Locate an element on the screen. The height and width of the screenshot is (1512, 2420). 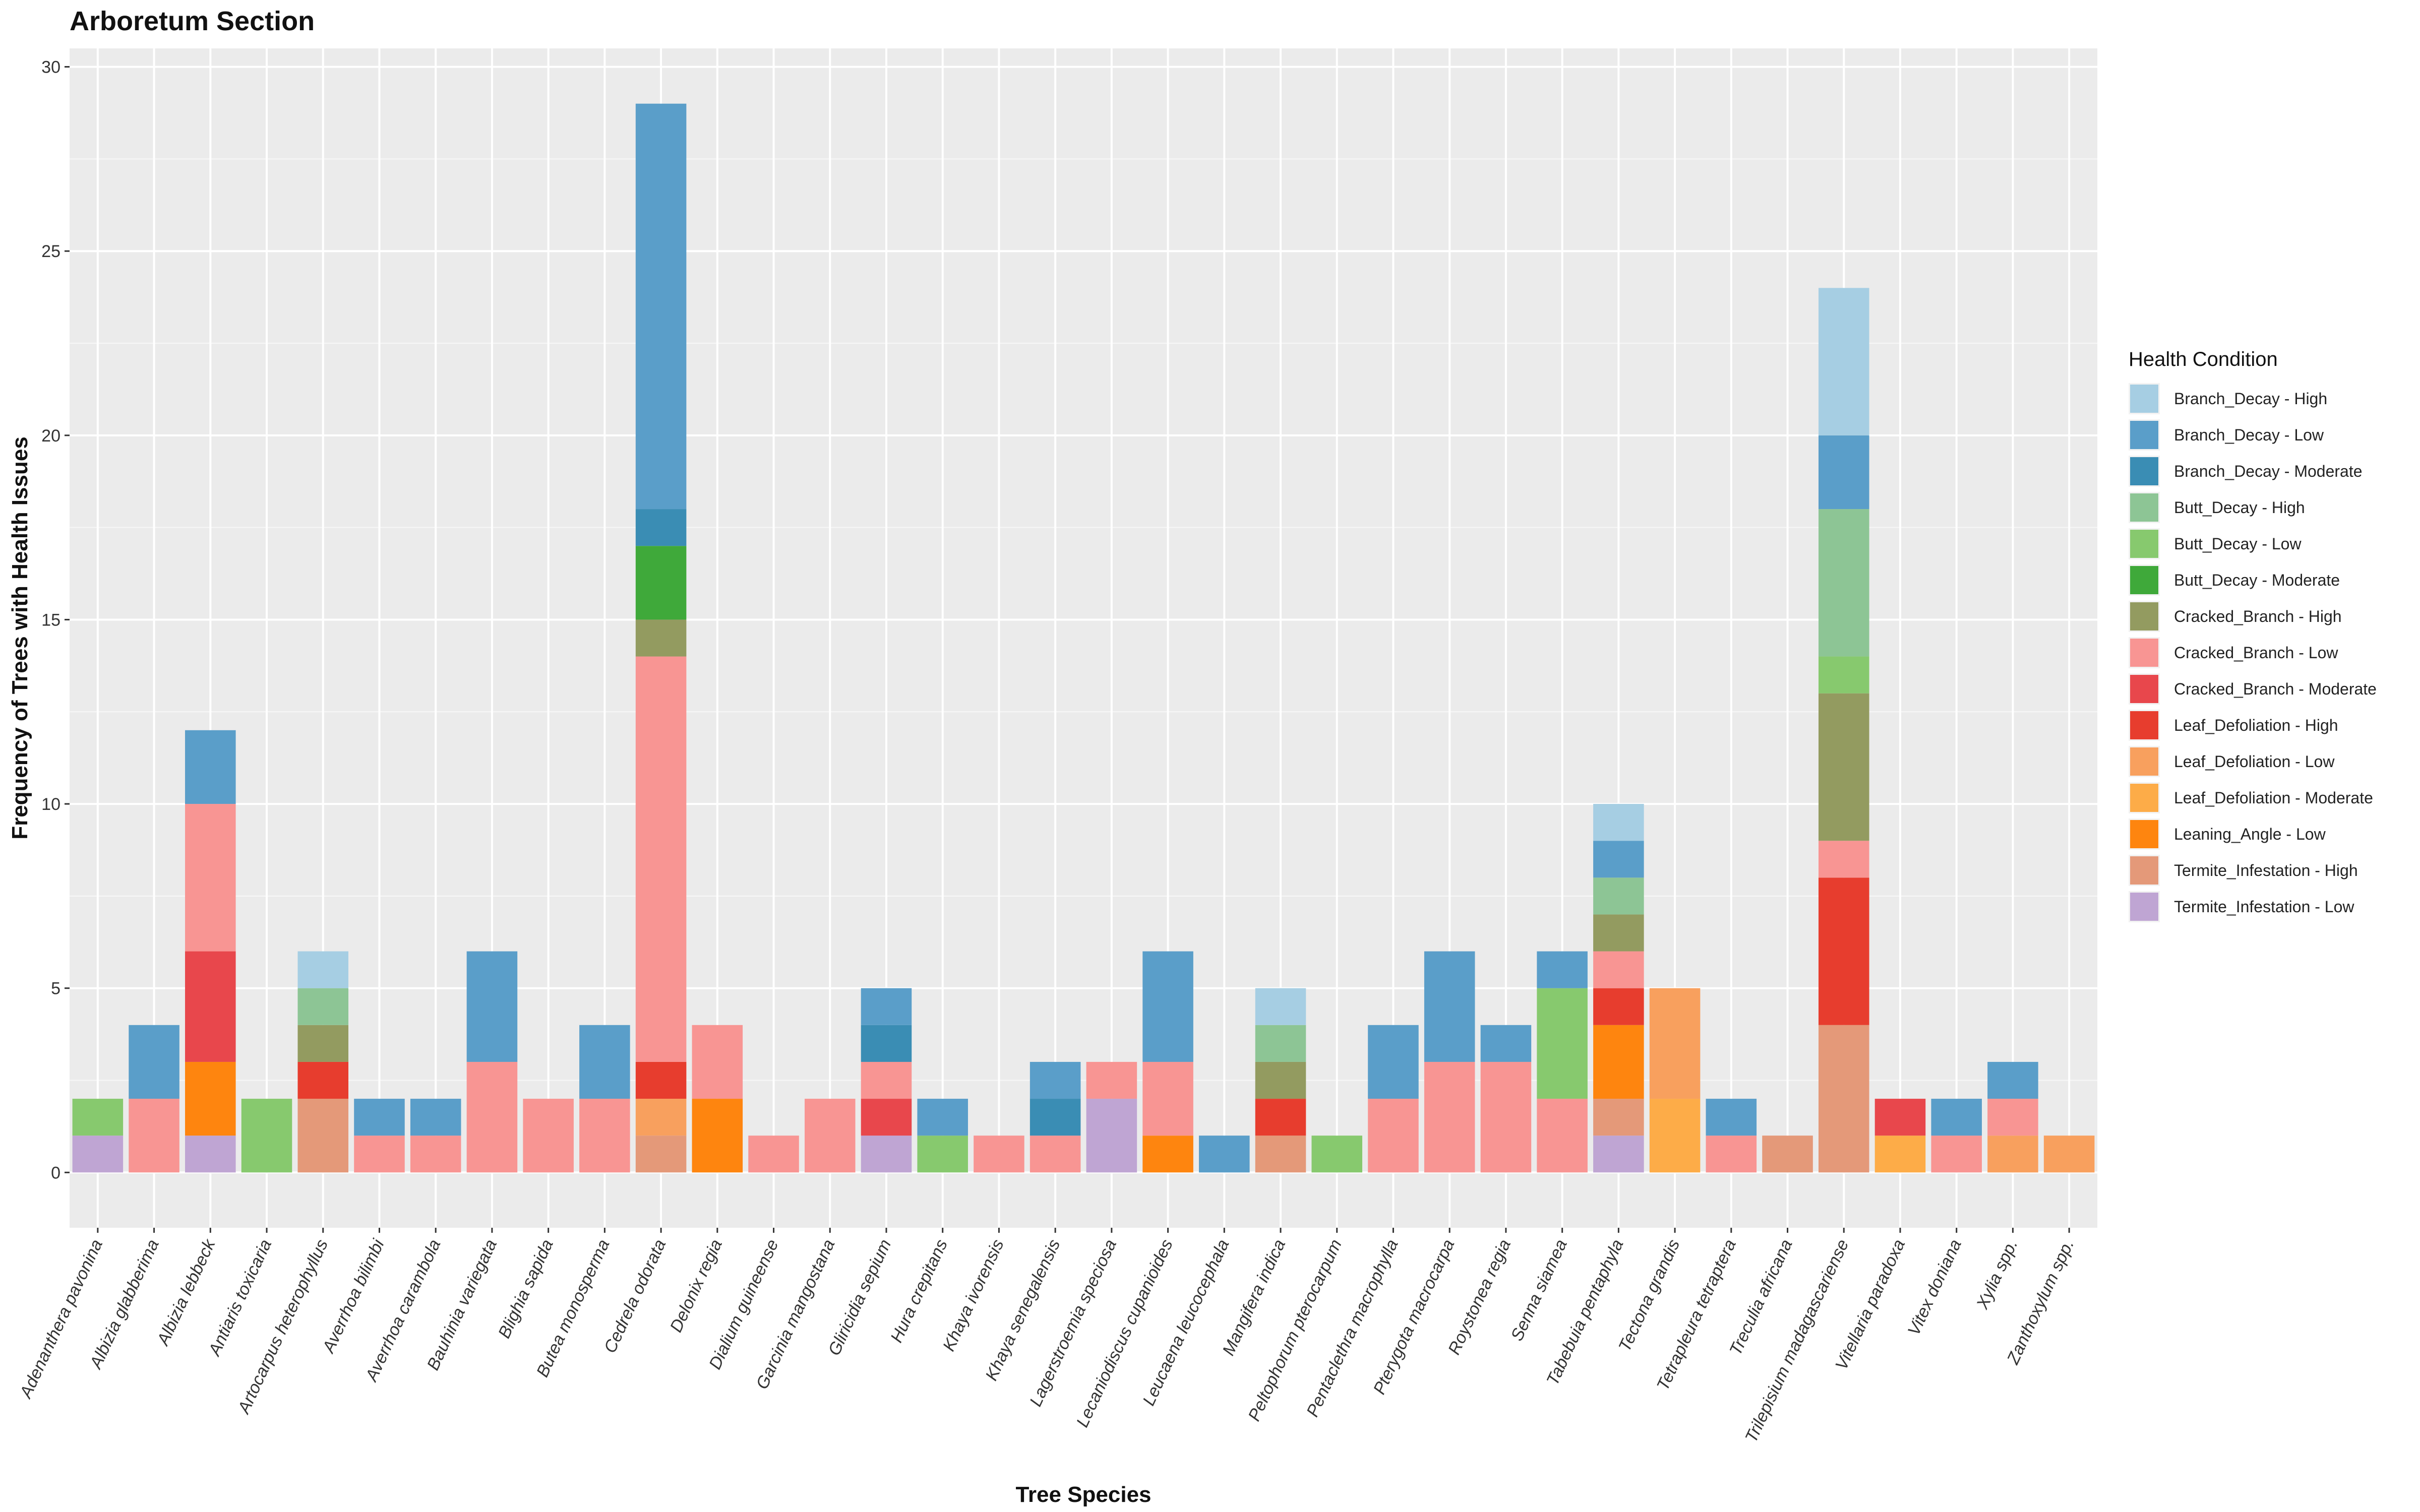
bar-segment-tabebuia-pentaphyla-leaning-angle-low is located at coordinates (1618, 1062).